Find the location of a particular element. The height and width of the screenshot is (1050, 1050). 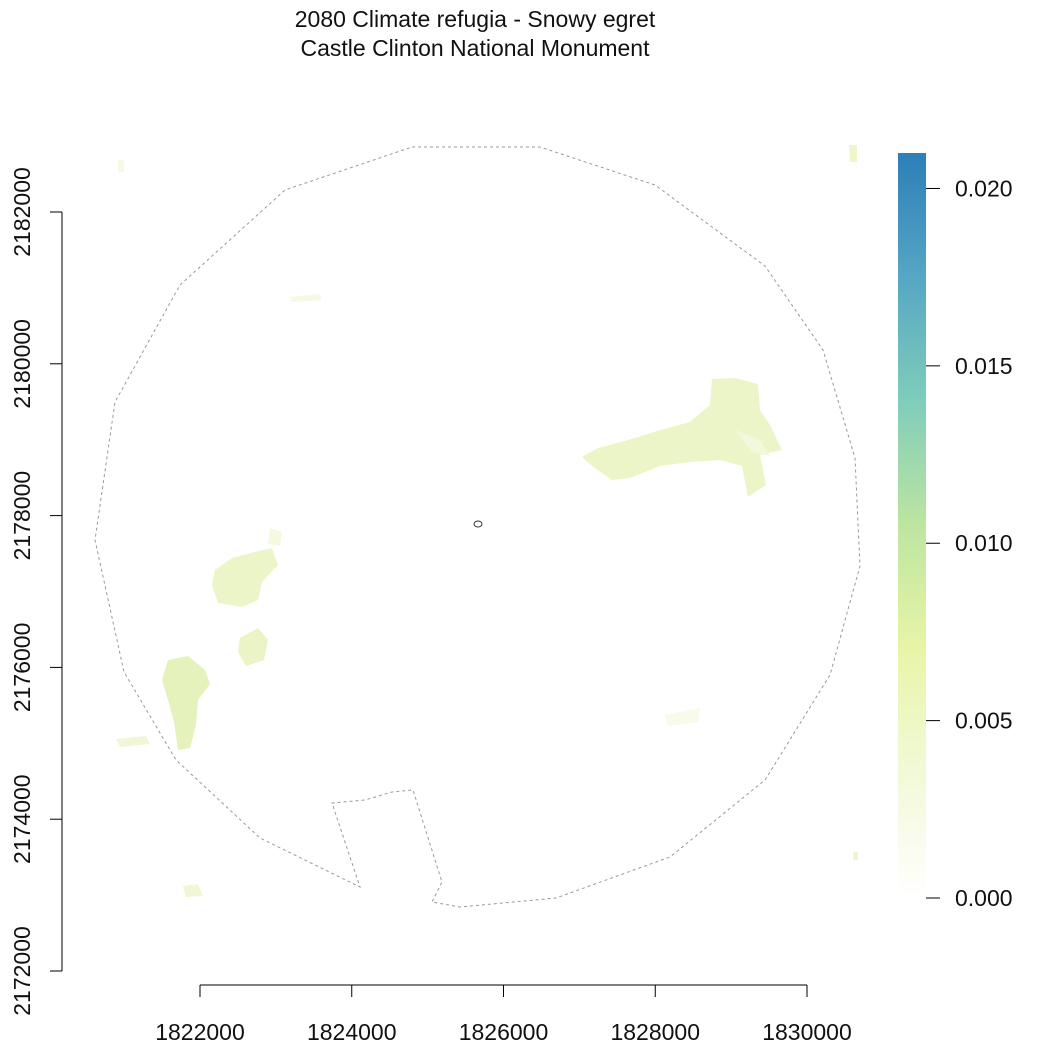

x-tick-label: 1828000 is located at coordinates (655, 1032).